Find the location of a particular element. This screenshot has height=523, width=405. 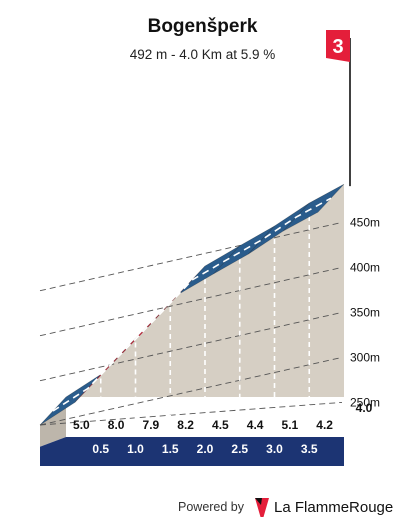

km-label: 3.0 is located at coordinates (274, 449).